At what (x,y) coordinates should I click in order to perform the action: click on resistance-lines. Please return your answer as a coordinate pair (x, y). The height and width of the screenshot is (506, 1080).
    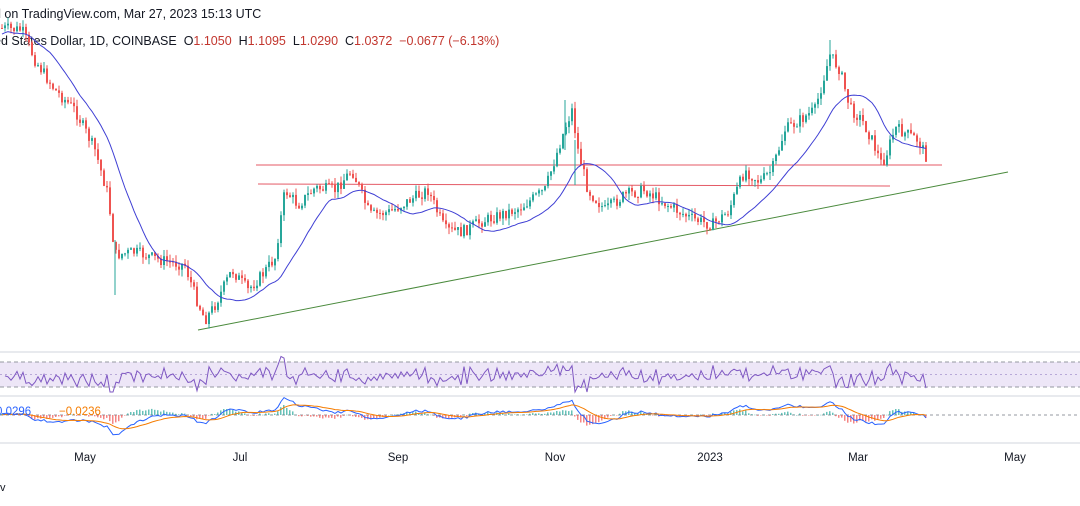
    Looking at the image, I should click on (599, 175).